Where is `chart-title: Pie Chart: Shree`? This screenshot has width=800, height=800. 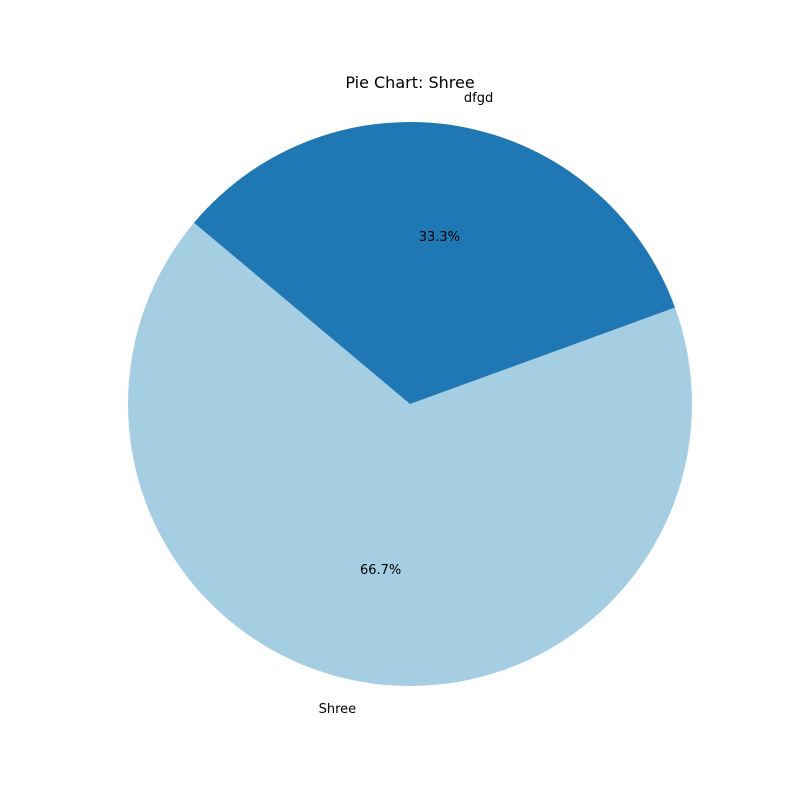
chart-title: Pie Chart: Shree is located at coordinates (409, 82).